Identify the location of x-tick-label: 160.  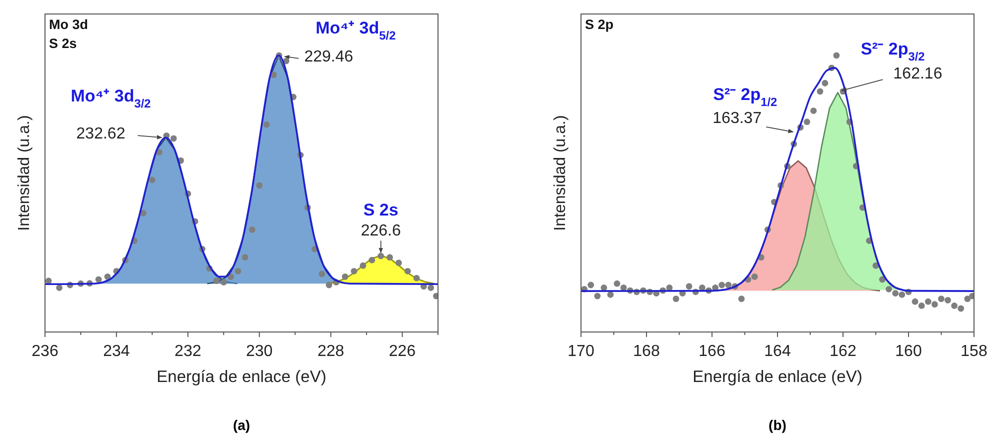
(908, 351).